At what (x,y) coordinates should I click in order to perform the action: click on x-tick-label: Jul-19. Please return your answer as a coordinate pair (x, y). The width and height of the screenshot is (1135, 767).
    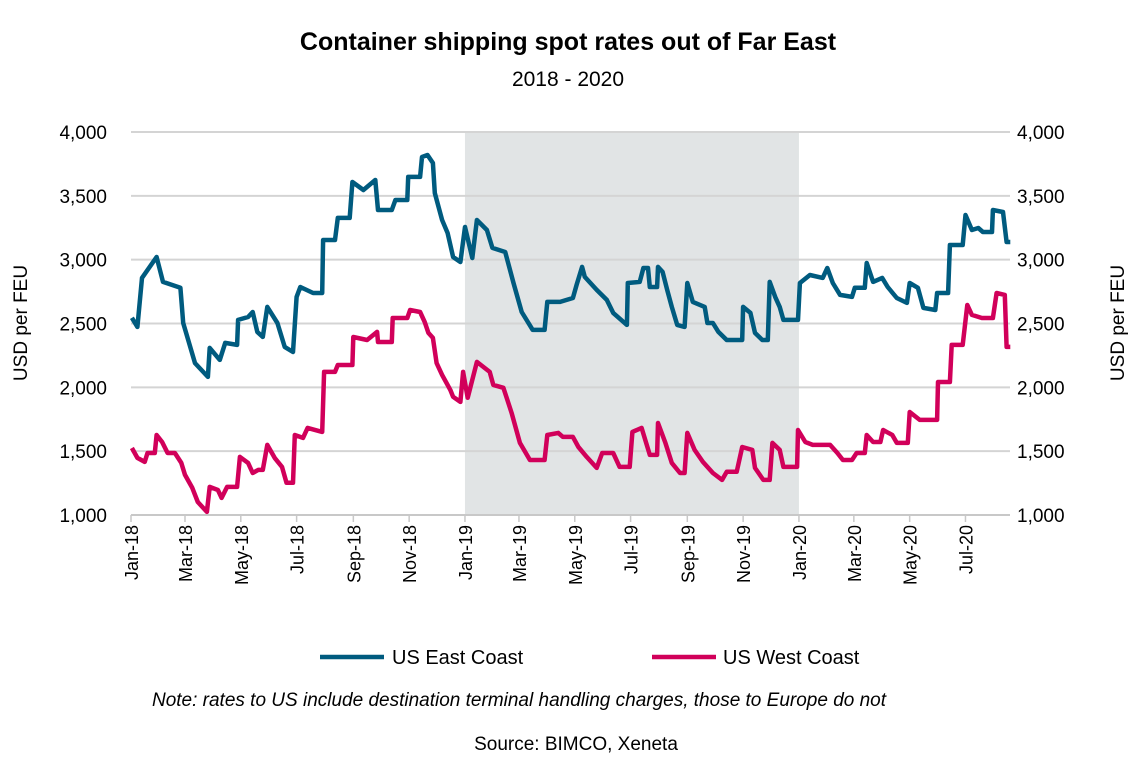
    Looking at the image, I should click on (632, 549).